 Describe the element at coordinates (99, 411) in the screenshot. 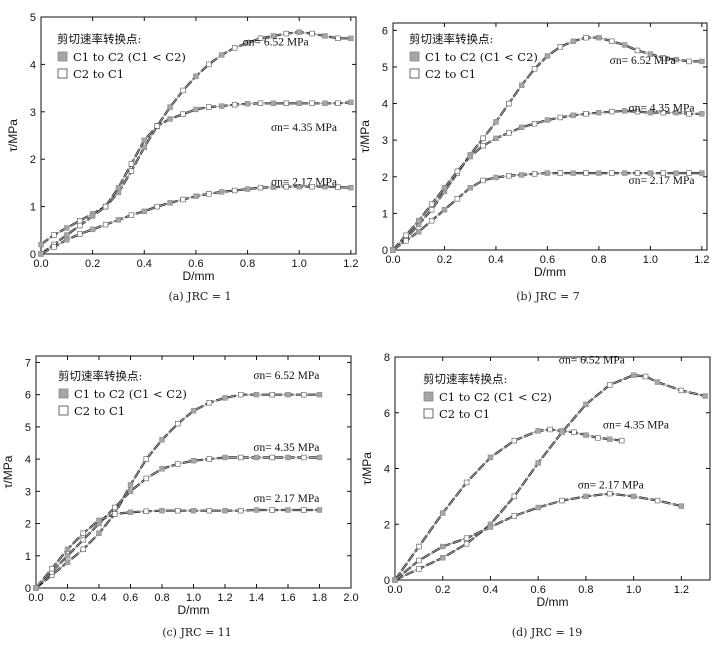

I see `legend-label-2: C2 to C1` at that location.